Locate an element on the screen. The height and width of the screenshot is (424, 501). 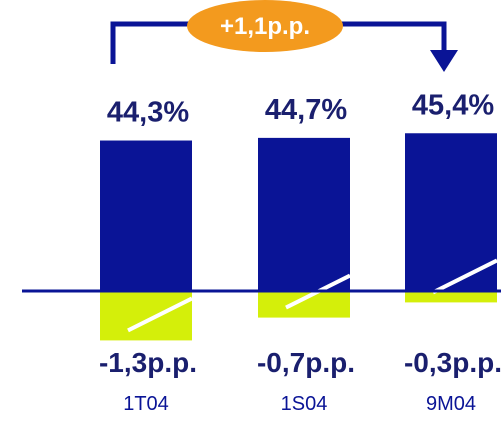
delta-label: -0,7p.p. is located at coordinates (306, 362).